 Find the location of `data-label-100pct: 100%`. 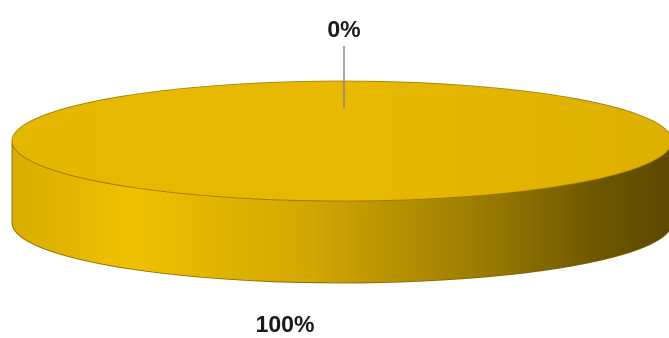

data-label-100pct: 100% is located at coordinates (285, 324).